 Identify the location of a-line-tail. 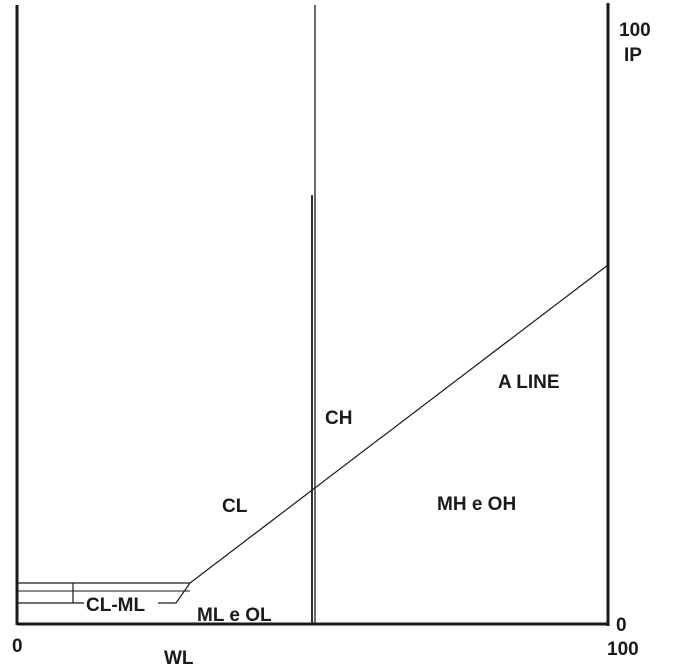
(178, 593).